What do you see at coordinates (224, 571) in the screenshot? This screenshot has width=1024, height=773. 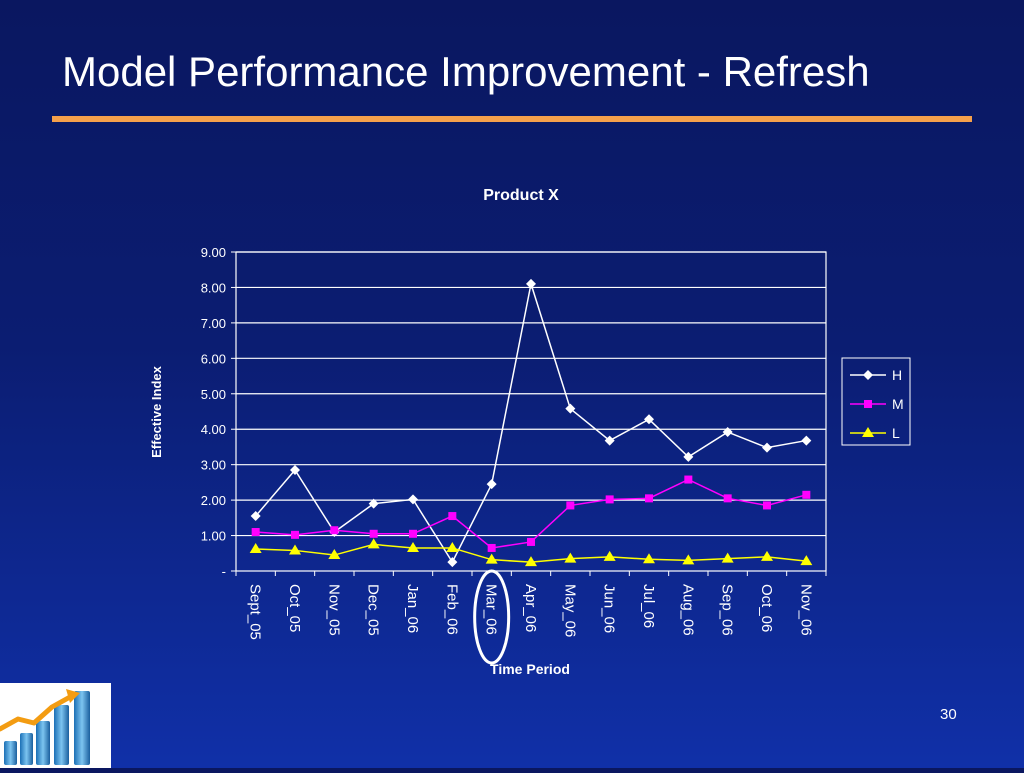 I see `y-tick-label: -` at bounding box center [224, 571].